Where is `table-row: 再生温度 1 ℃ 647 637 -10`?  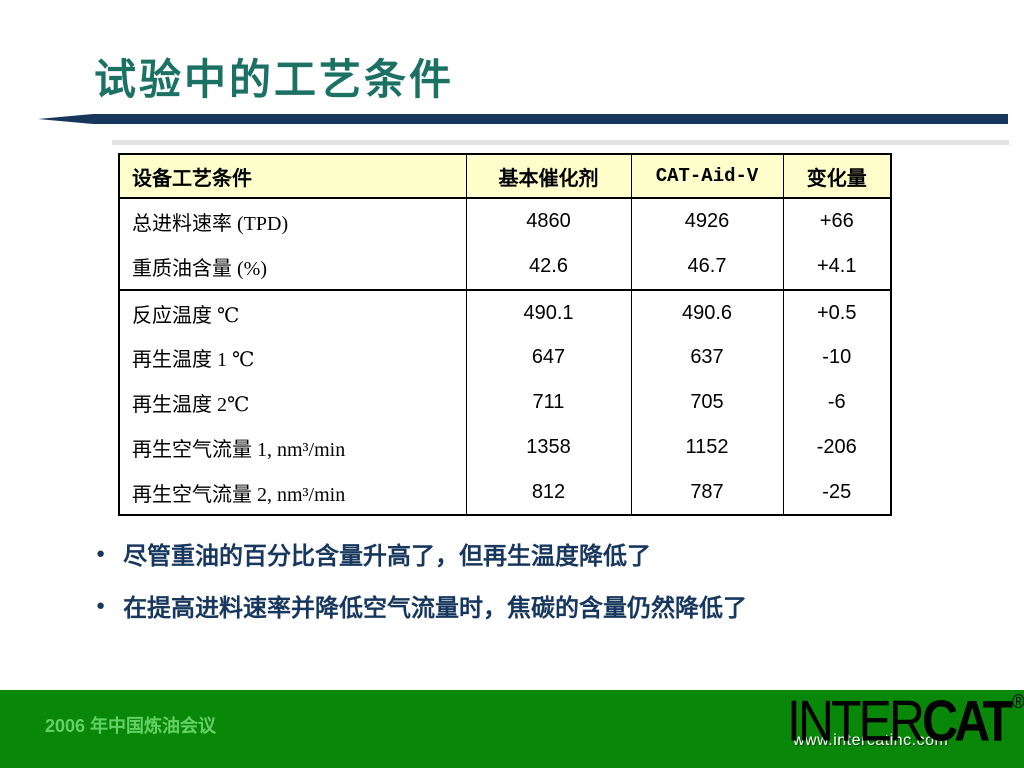
table-row: 再生温度 1 ℃ 647 637 -10 is located at coordinates (505, 357).